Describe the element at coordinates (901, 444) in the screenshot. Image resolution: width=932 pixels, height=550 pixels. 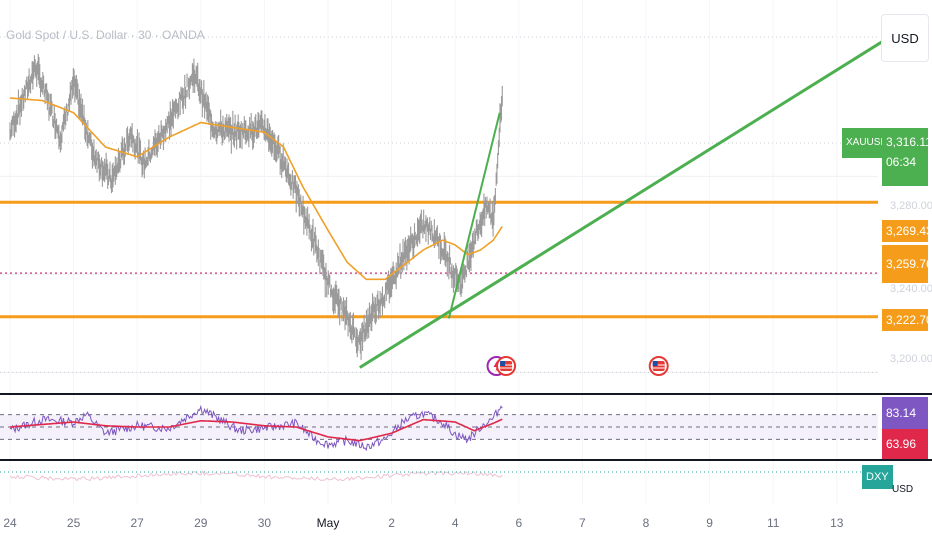
I see `rsi-ma-value: 63.96` at that location.